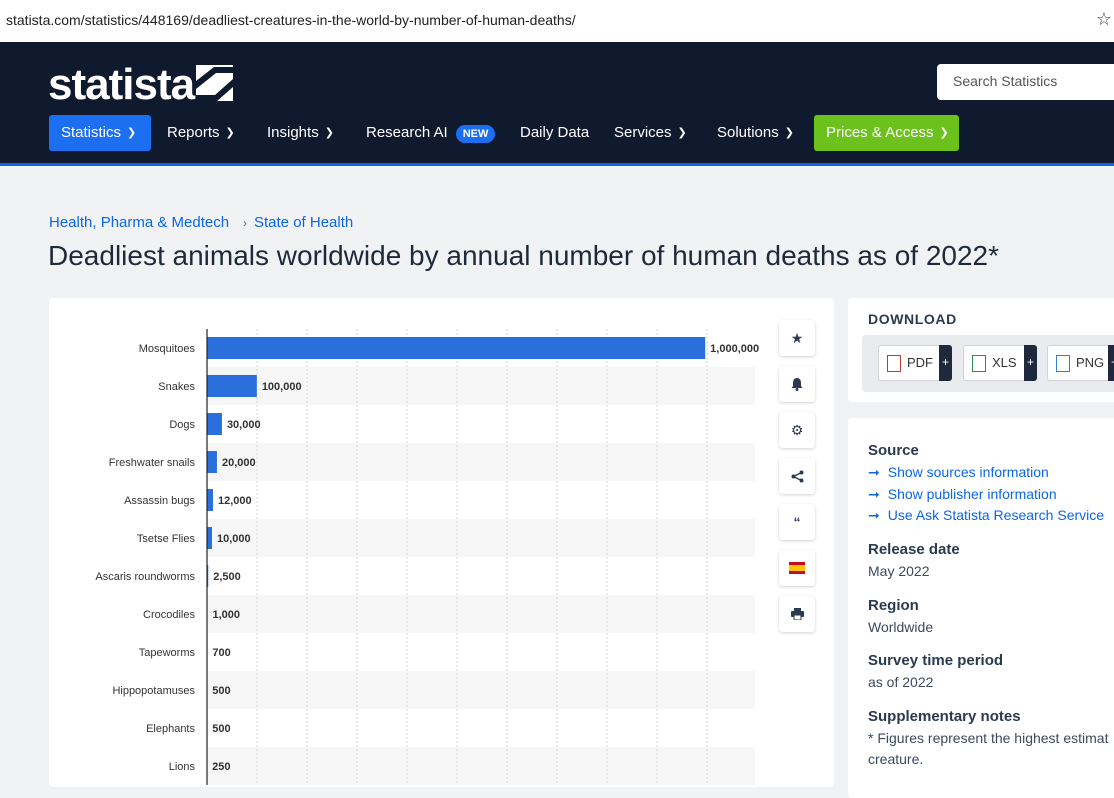 This screenshot has width=1114, height=798. I want to click on nav-solutions-label: Solutions, so click(748, 132).